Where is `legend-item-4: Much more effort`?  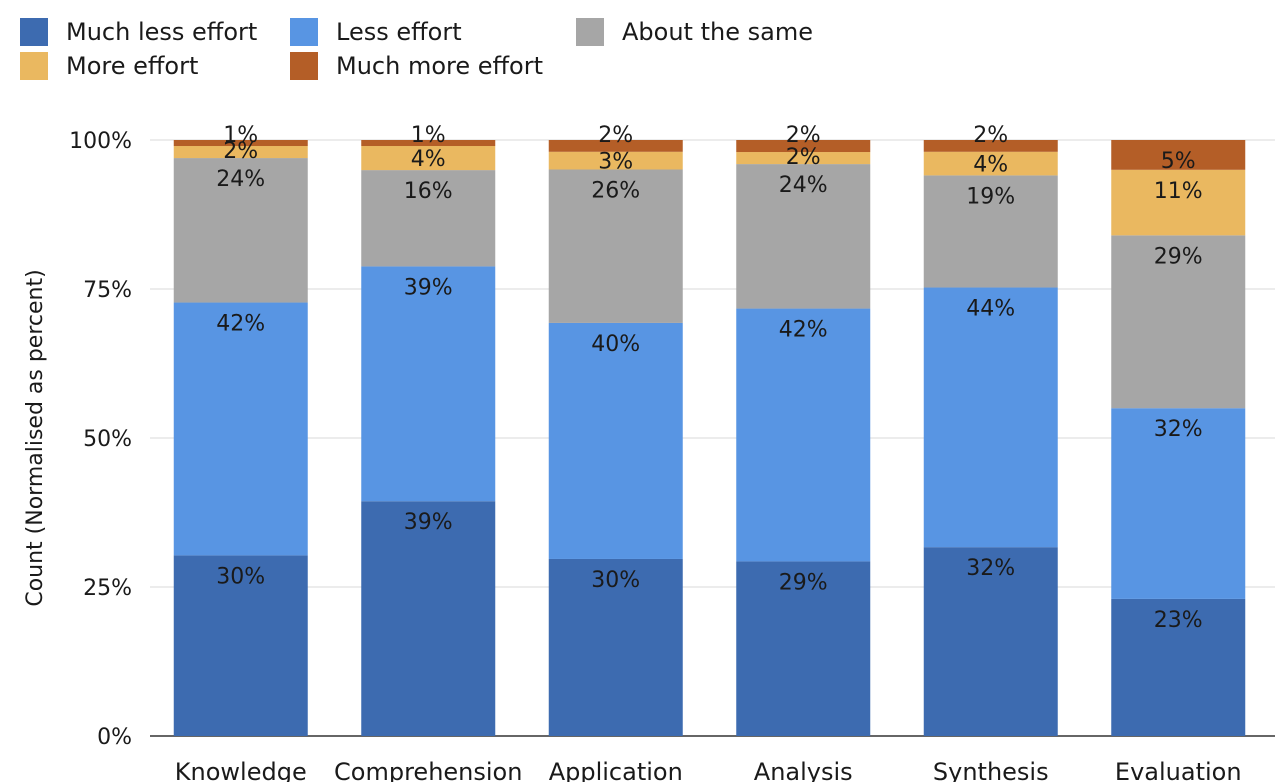
legend-item-4: Much more effort is located at coordinates (416, 66).